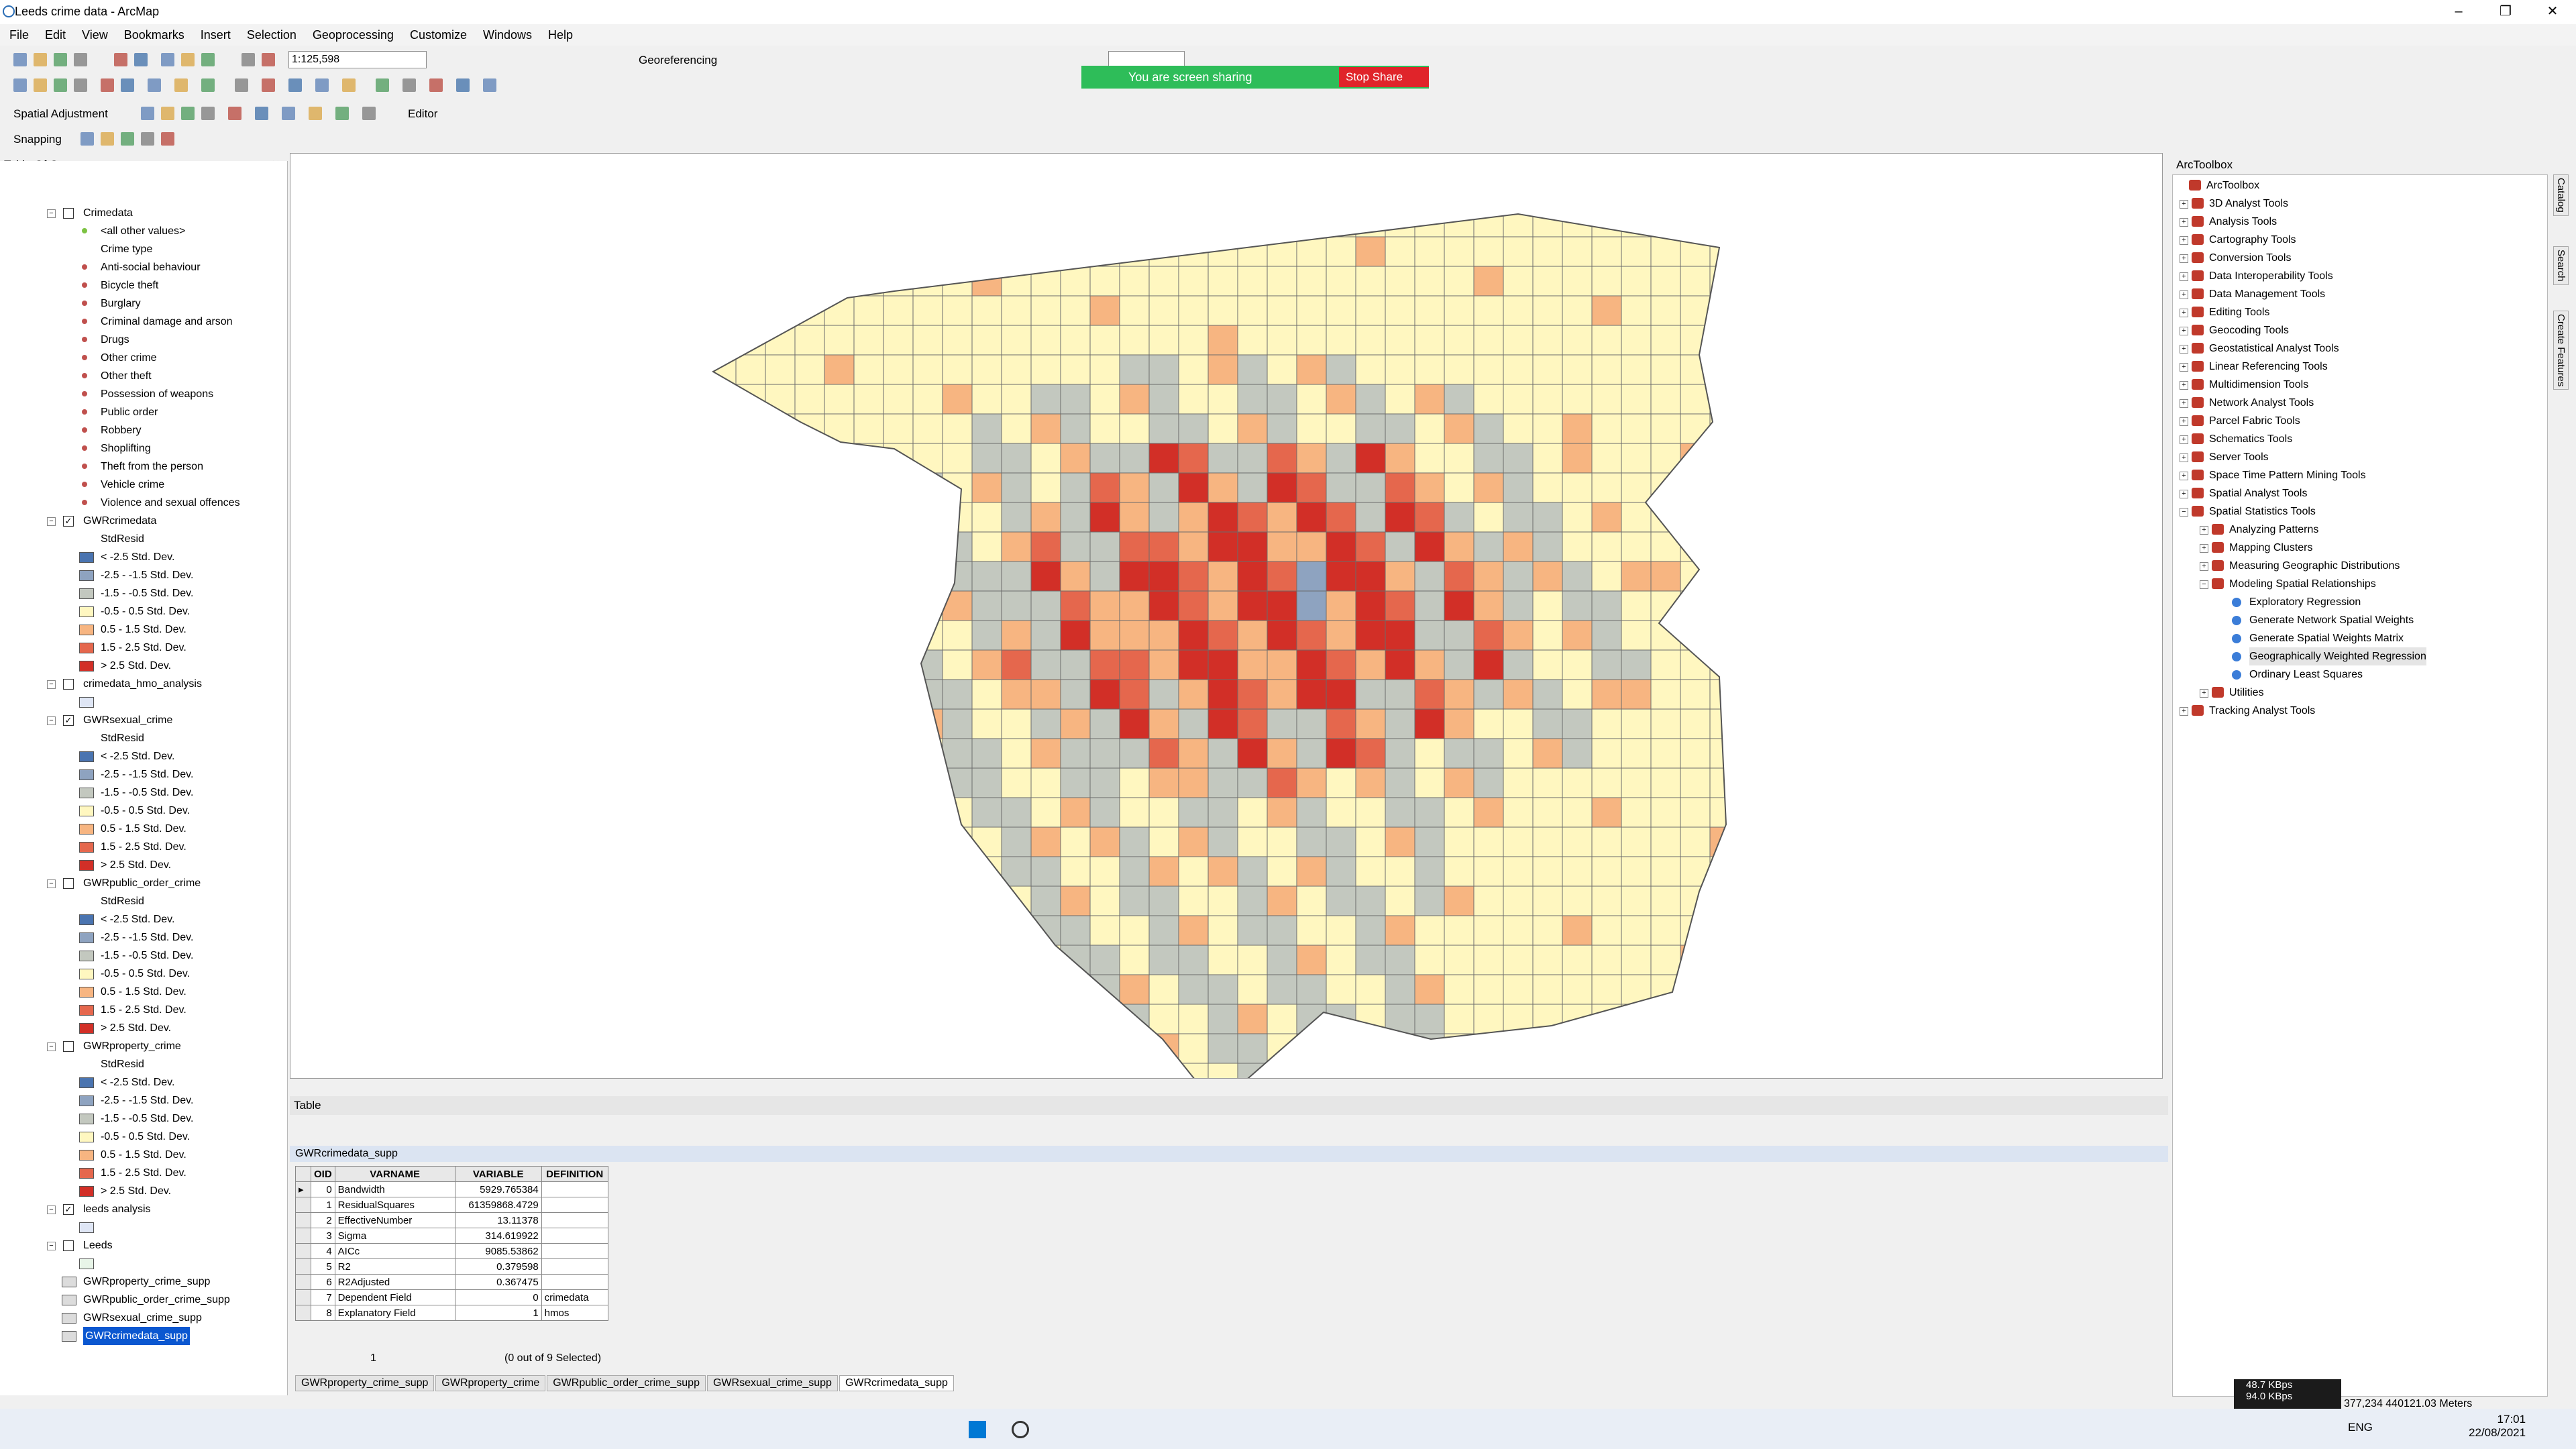 The image size is (2576, 1449). I want to click on toolbox-item: + Spatial Analyst Tools, so click(2357, 493).